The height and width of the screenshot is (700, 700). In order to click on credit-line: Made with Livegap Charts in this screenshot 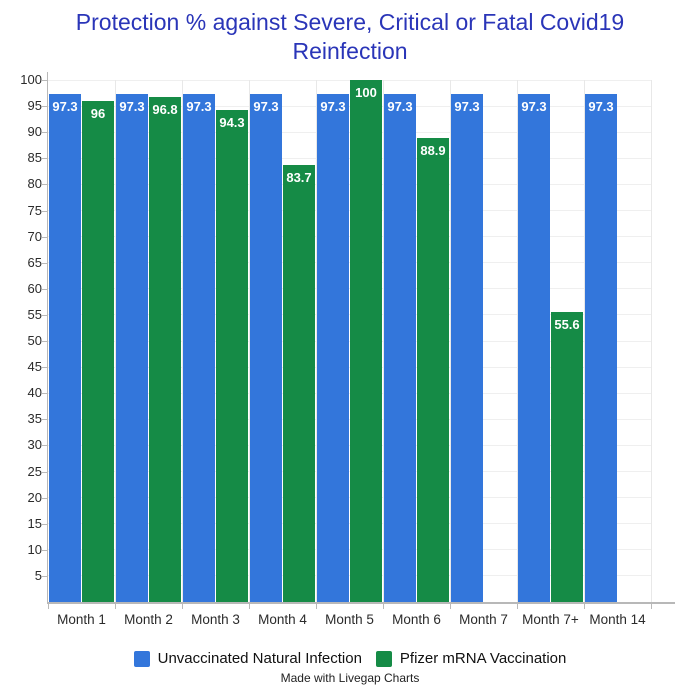, I will do `click(350, 678)`.